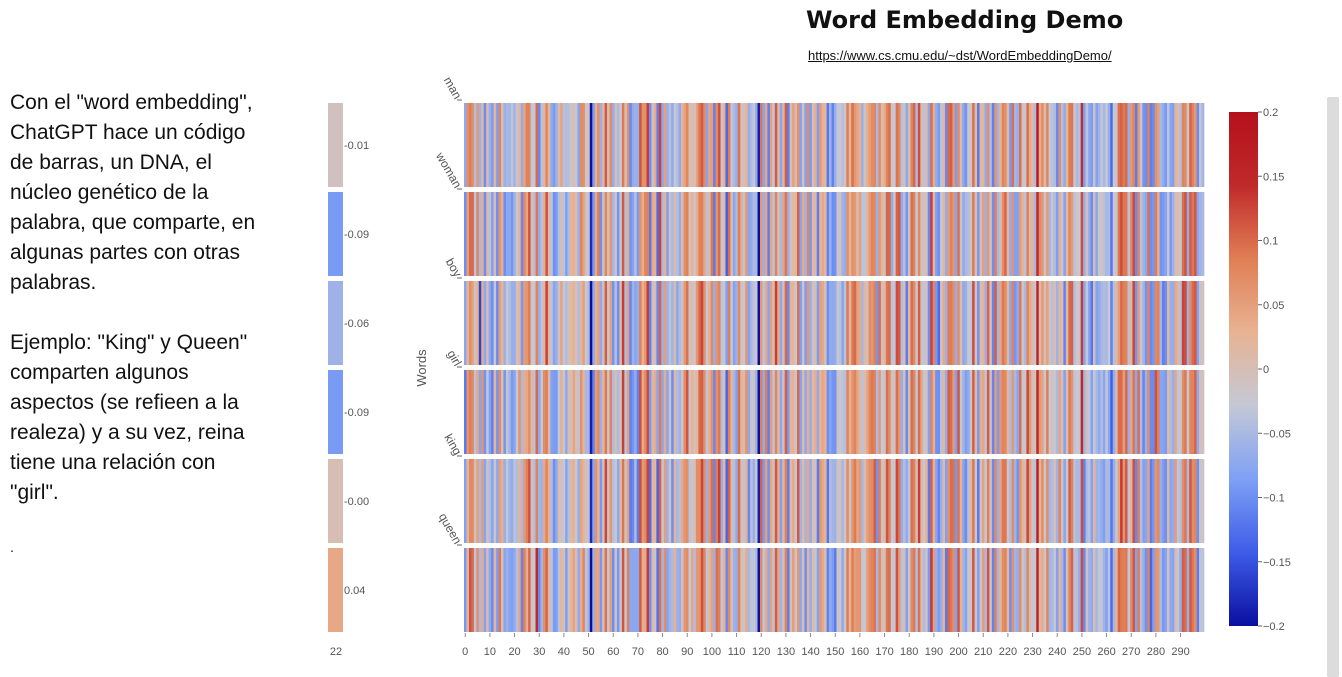 This screenshot has height=677, width=1342. Describe the element at coordinates (1131, 652) in the screenshot. I see `x-tick-label: 270` at that location.